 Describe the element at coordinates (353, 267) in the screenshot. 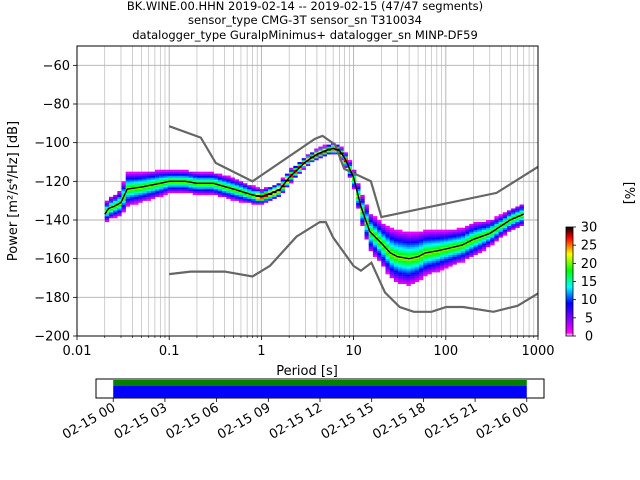

I see `nlnm-noise-model-line` at that location.